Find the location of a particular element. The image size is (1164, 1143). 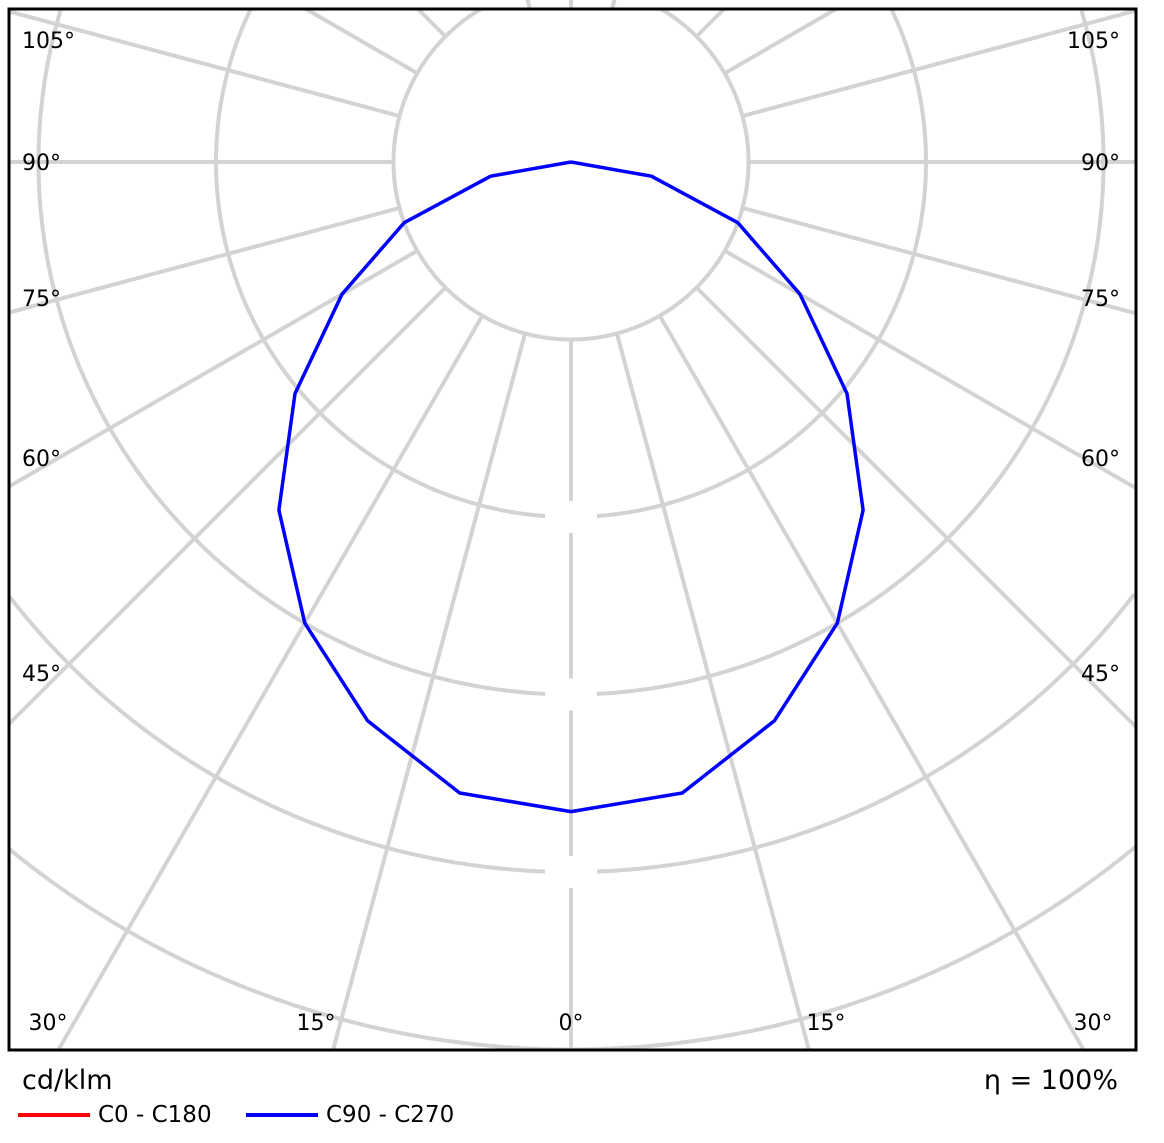

angle-label-left: 75° is located at coordinates (41, 299).